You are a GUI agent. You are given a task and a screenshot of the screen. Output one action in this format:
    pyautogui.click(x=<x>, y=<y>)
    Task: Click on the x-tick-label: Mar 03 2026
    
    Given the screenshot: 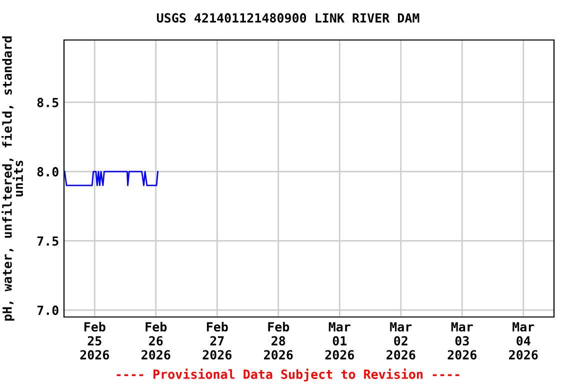 What is the action you would take?
    pyautogui.click(x=462, y=341)
    